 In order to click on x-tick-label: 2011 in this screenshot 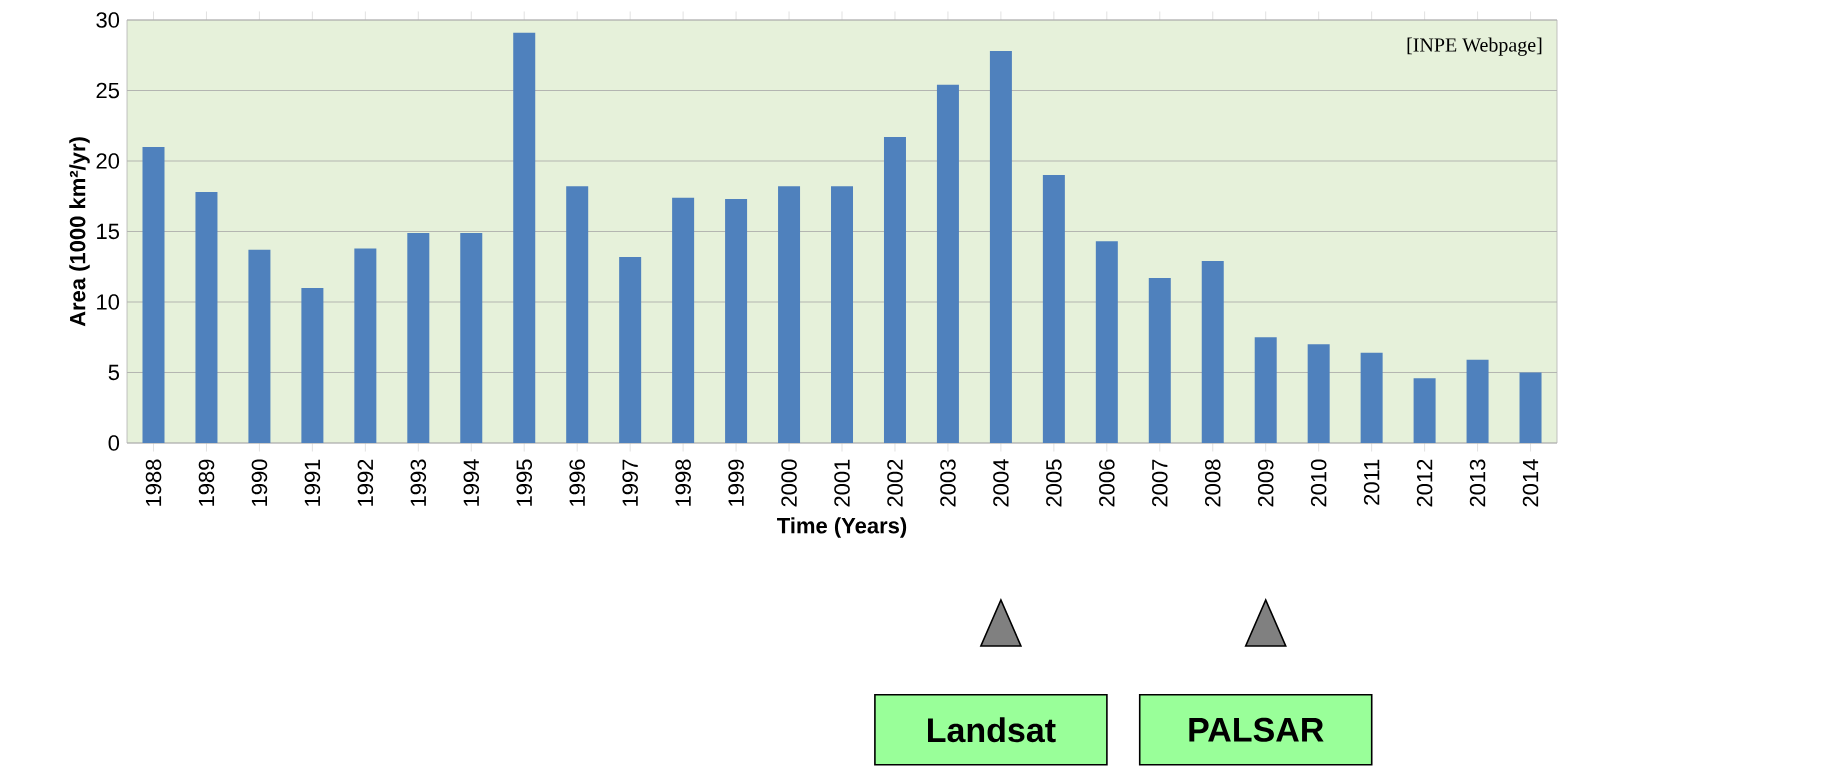, I will do `click(1371, 482)`.